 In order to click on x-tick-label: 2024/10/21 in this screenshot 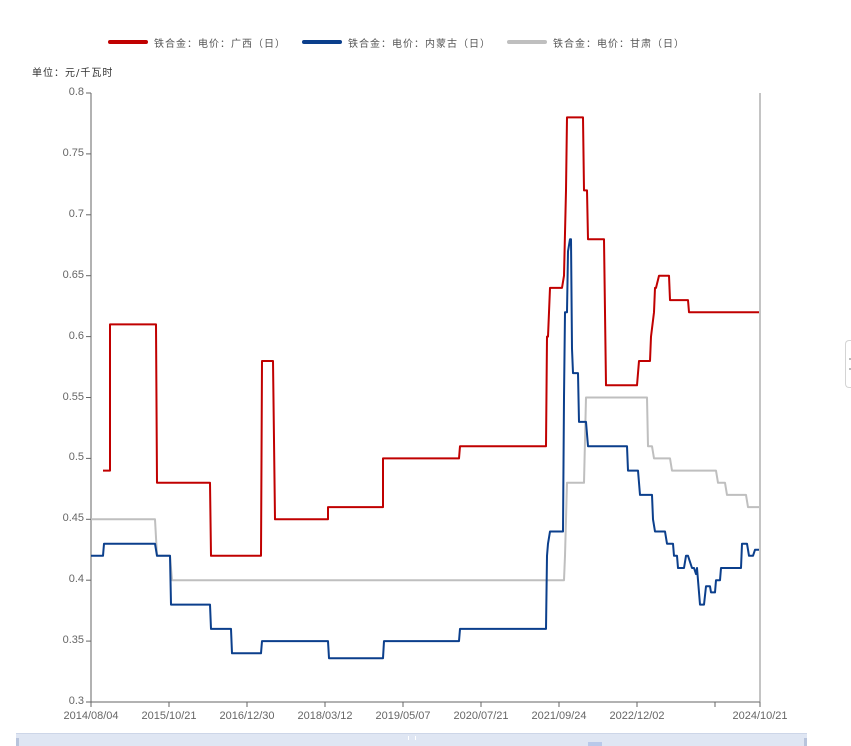, I will do `click(760, 716)`.